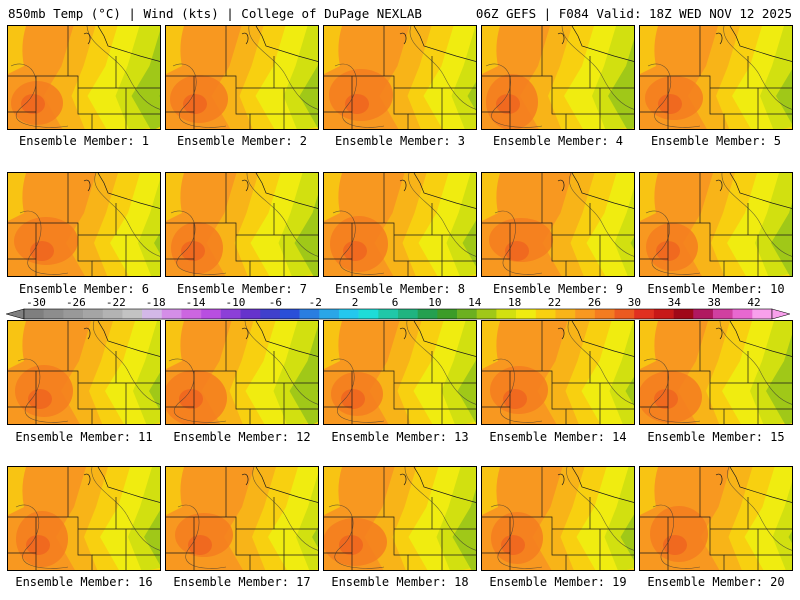 This screenshot has width=800, height=600. I want to click on member-label: Ensemble Member: 11, so click(84, 437).